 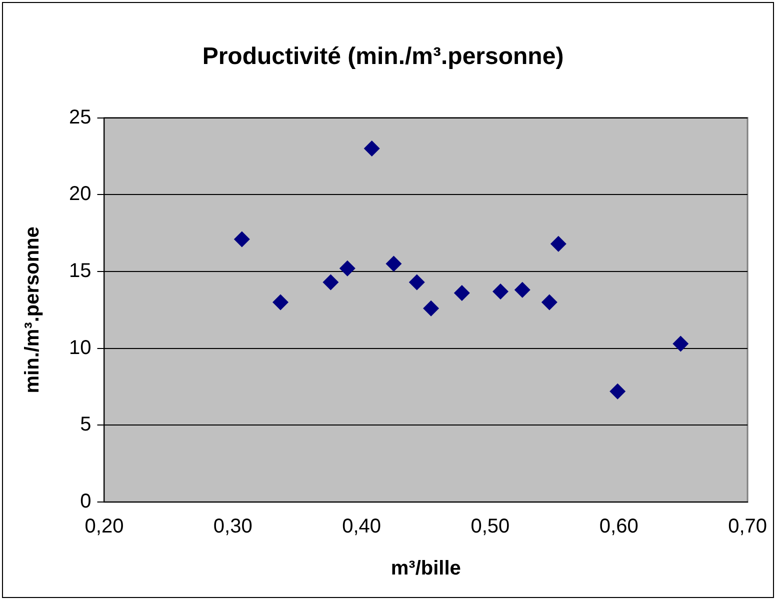 What do you see at coordinates (618, 527) in the screenshot?
I see `x-tick-label: 0,60` at bounding box center [618, 527].